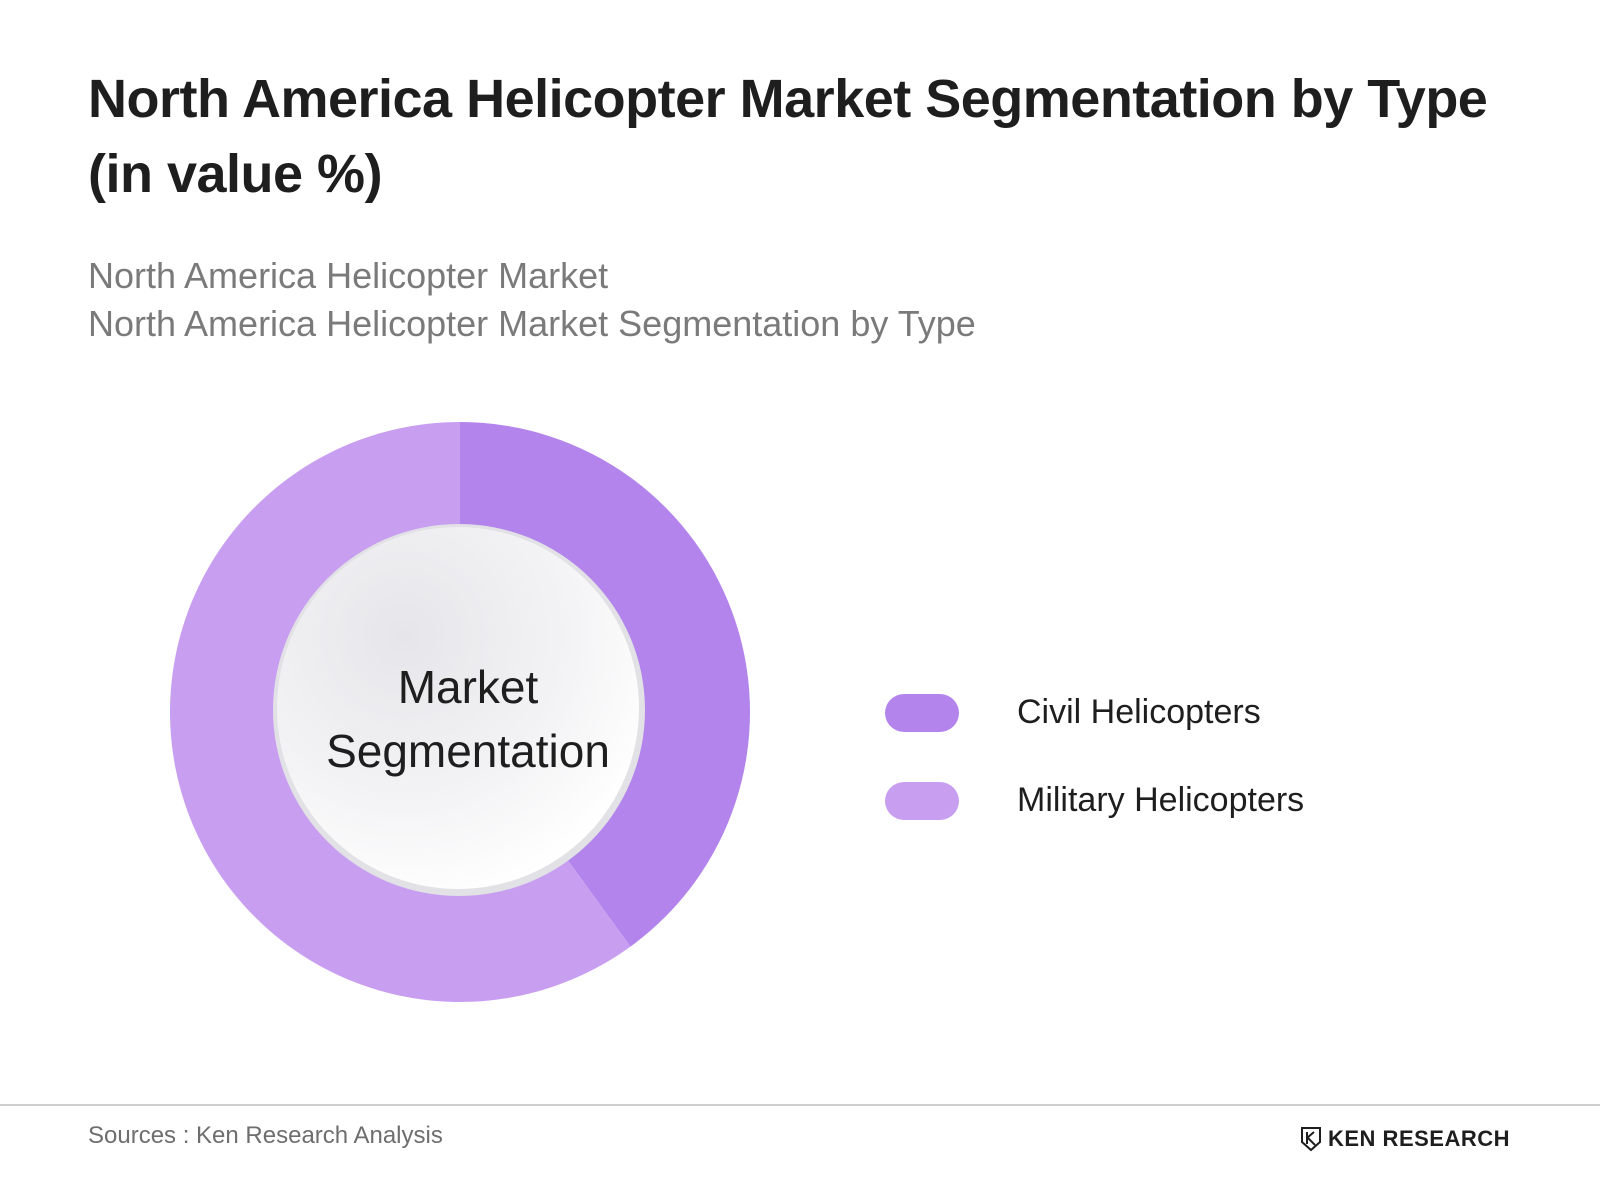 The height and width of the screenshot is (1200, 1600). Describe the element at coordinates (1139, 712) in the screenshot. I see `legend-label: Civil Helicopters` at that location.